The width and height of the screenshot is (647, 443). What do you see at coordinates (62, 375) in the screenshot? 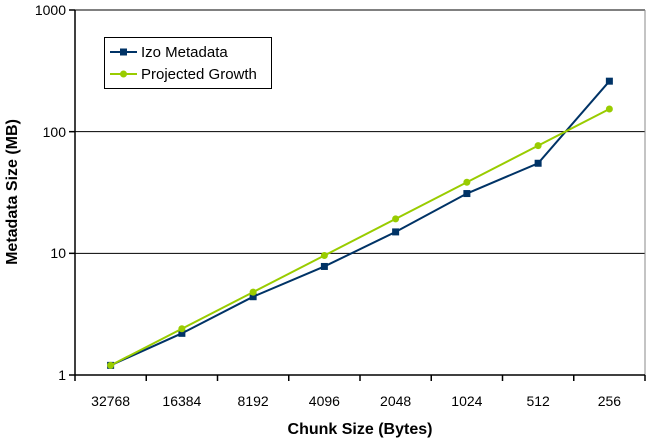
I see `y-tick-label: 1` at bounding box center [62, 375].